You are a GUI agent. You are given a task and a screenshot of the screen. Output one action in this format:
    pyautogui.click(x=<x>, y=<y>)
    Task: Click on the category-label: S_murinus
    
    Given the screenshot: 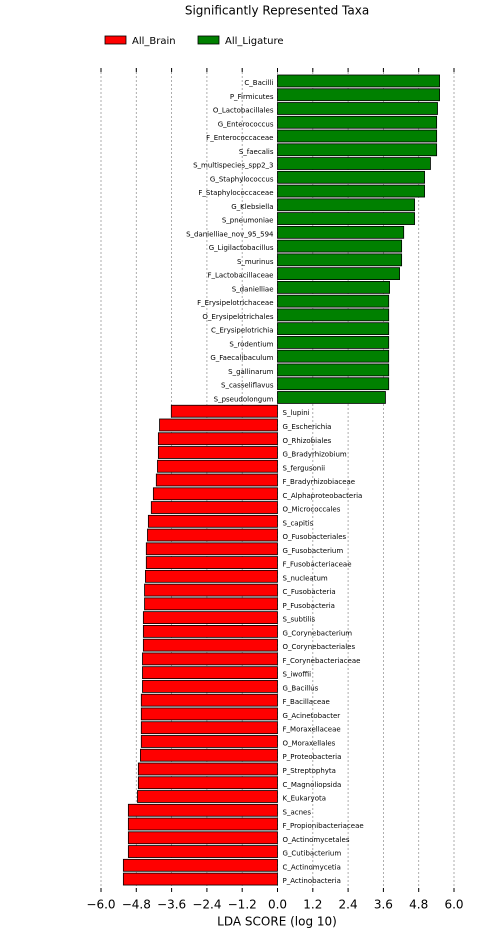 What is the action you would take?
    pyautogui.click(x=255, y=262)
    